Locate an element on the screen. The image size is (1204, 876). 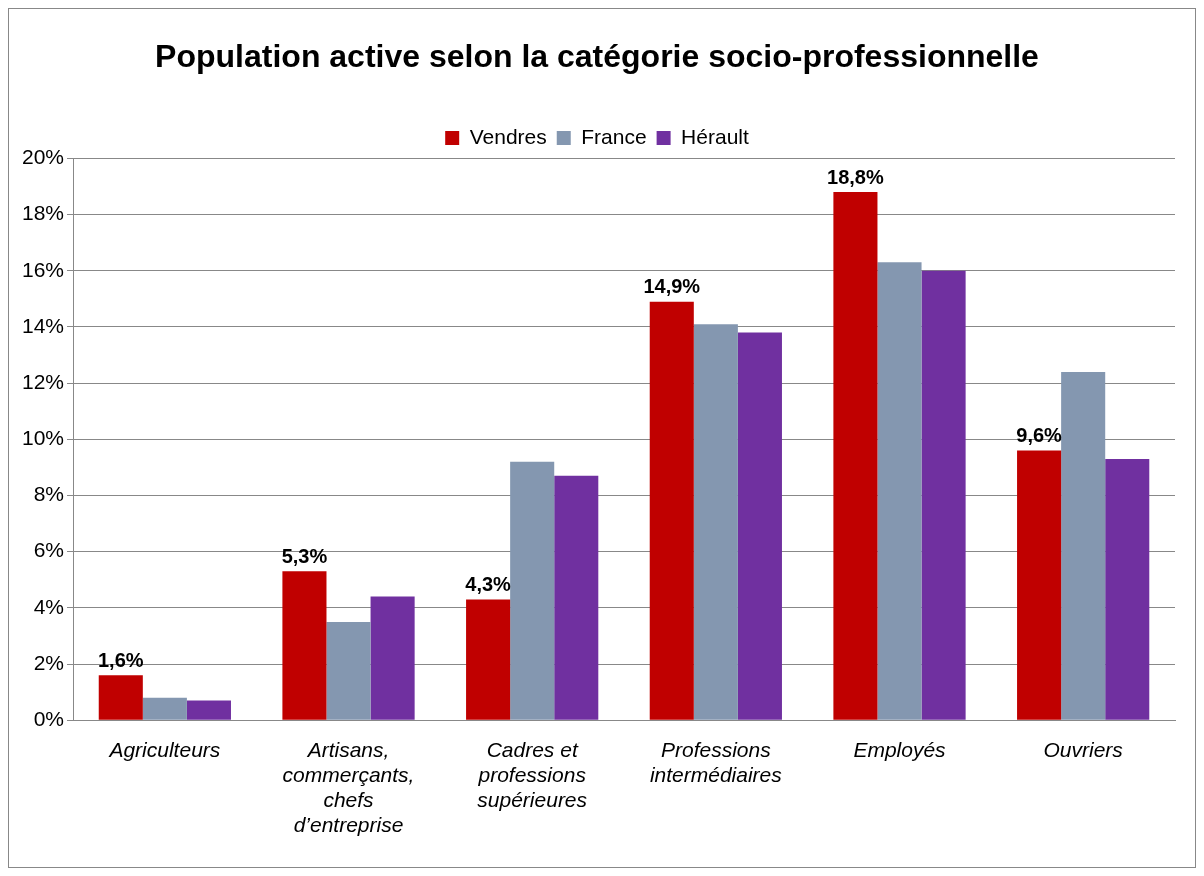
data-label: 9,6% is located at coordinates (1039, 435).